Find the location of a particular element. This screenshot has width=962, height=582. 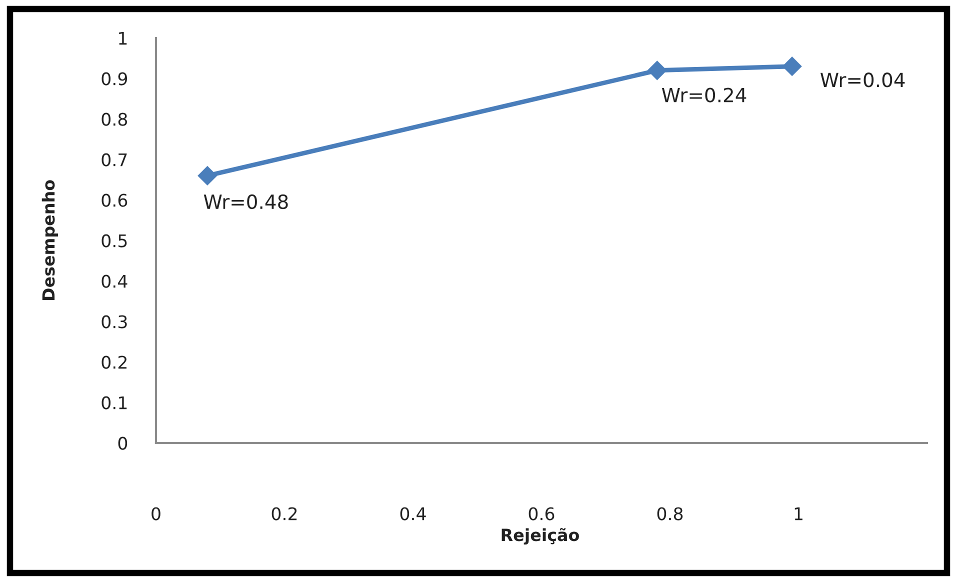

y-tick-label: 0.3 is located at coordinates (114, 321).